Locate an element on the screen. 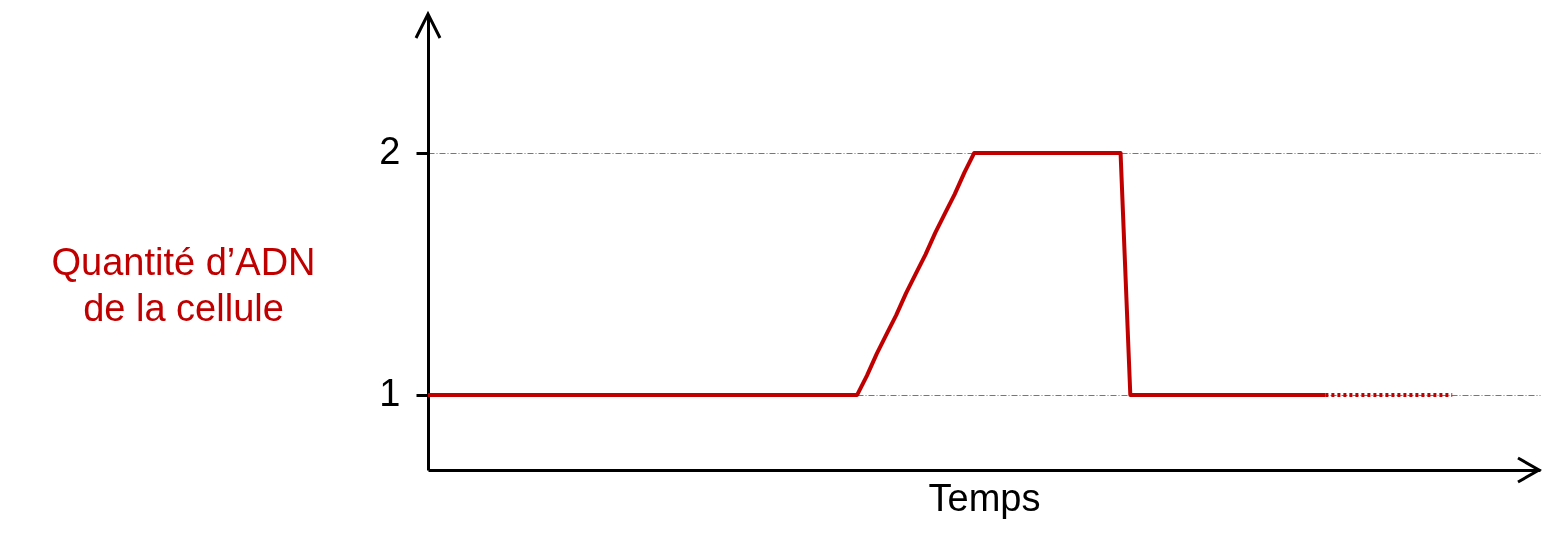  y-tick-label: 2 is located at coordinates (390, 151).